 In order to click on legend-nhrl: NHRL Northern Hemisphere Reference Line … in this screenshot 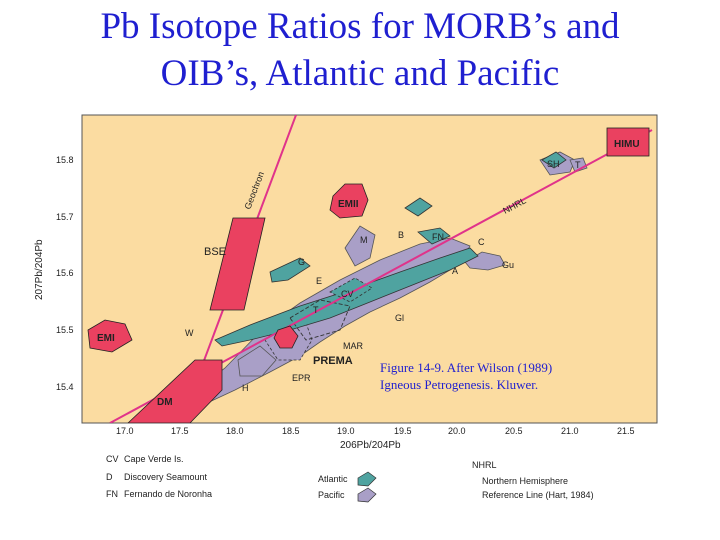, I will do `click(533, 480)`.